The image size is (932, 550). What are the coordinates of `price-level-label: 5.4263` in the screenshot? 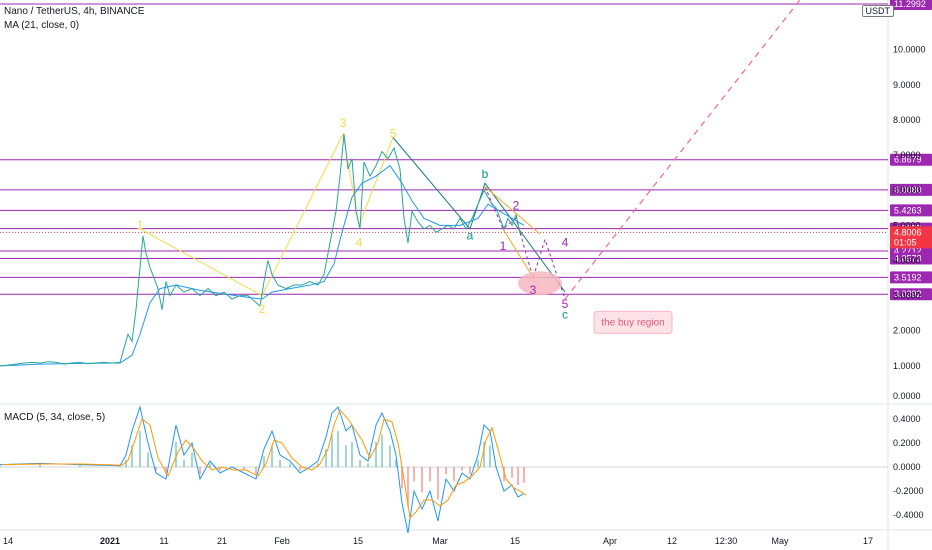 It's located at (908, 210).